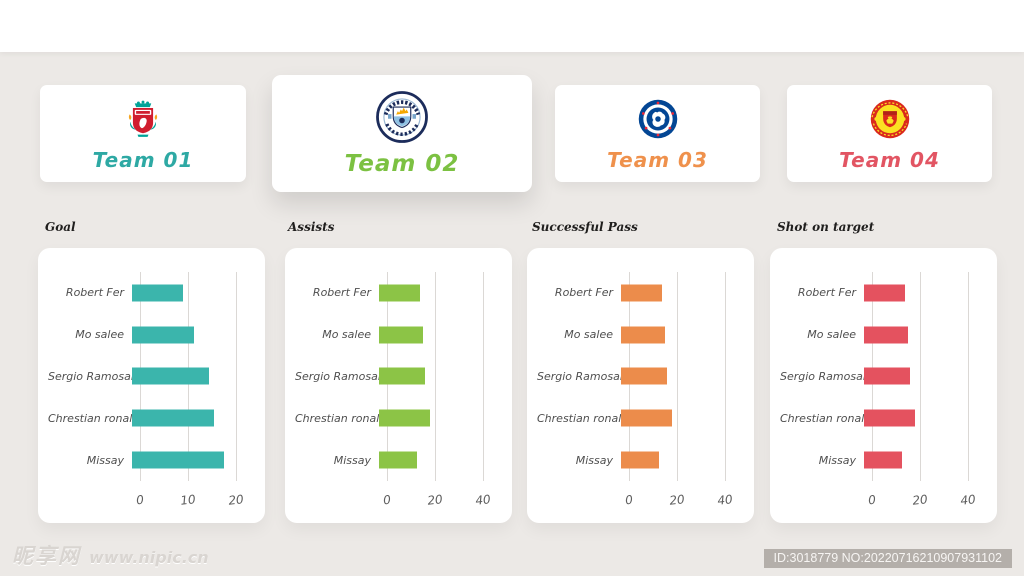  Describe the element at coordinates (149, 557) in the screenshot. I see `watermark-url: www.nipic.cn` at that location.